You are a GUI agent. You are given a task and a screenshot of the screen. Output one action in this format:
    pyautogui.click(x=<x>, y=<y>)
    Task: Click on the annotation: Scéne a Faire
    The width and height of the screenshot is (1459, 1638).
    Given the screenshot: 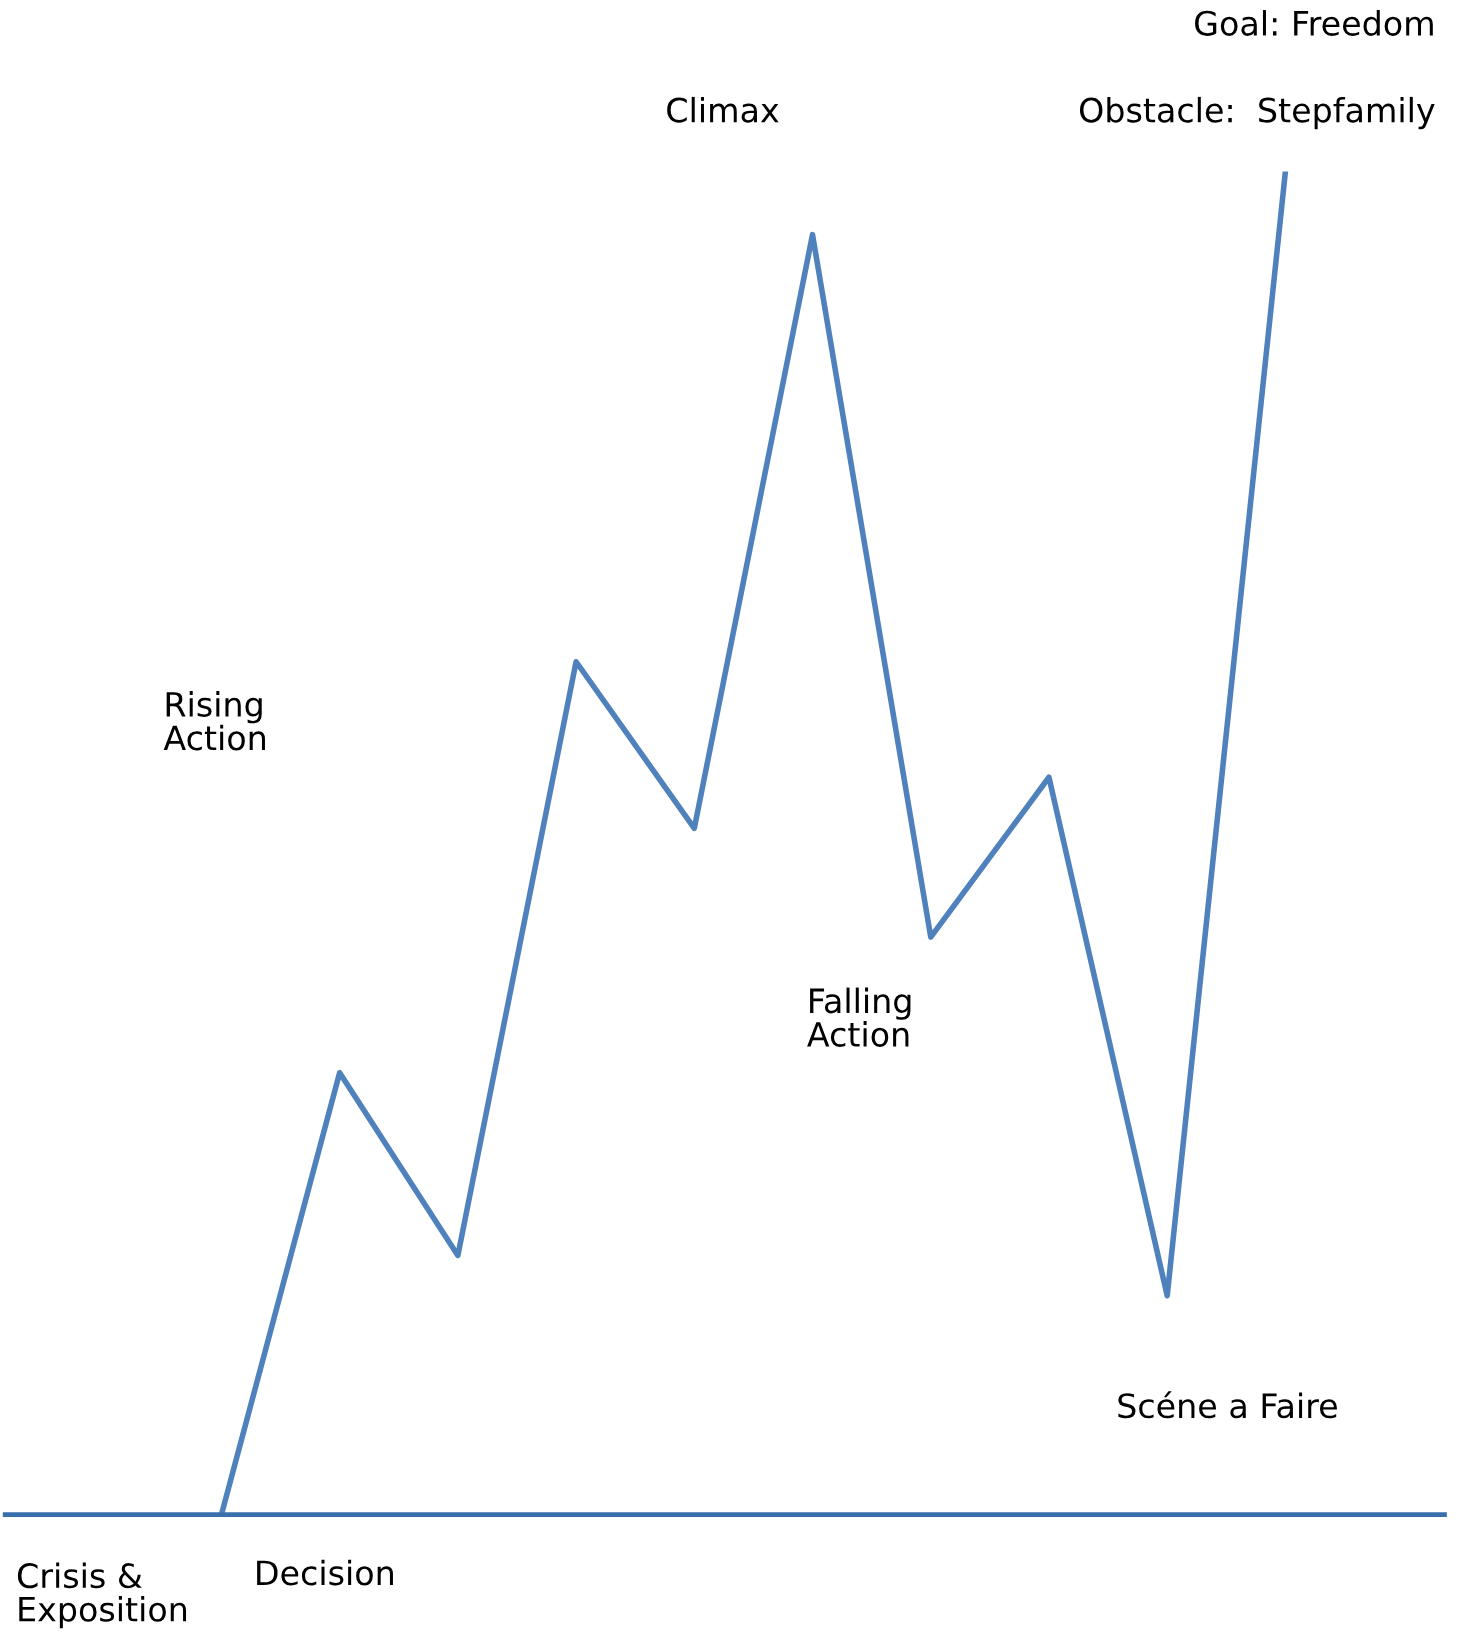 What is the action you would take?
    pyautogui.click(x=1227, y=1405)
    